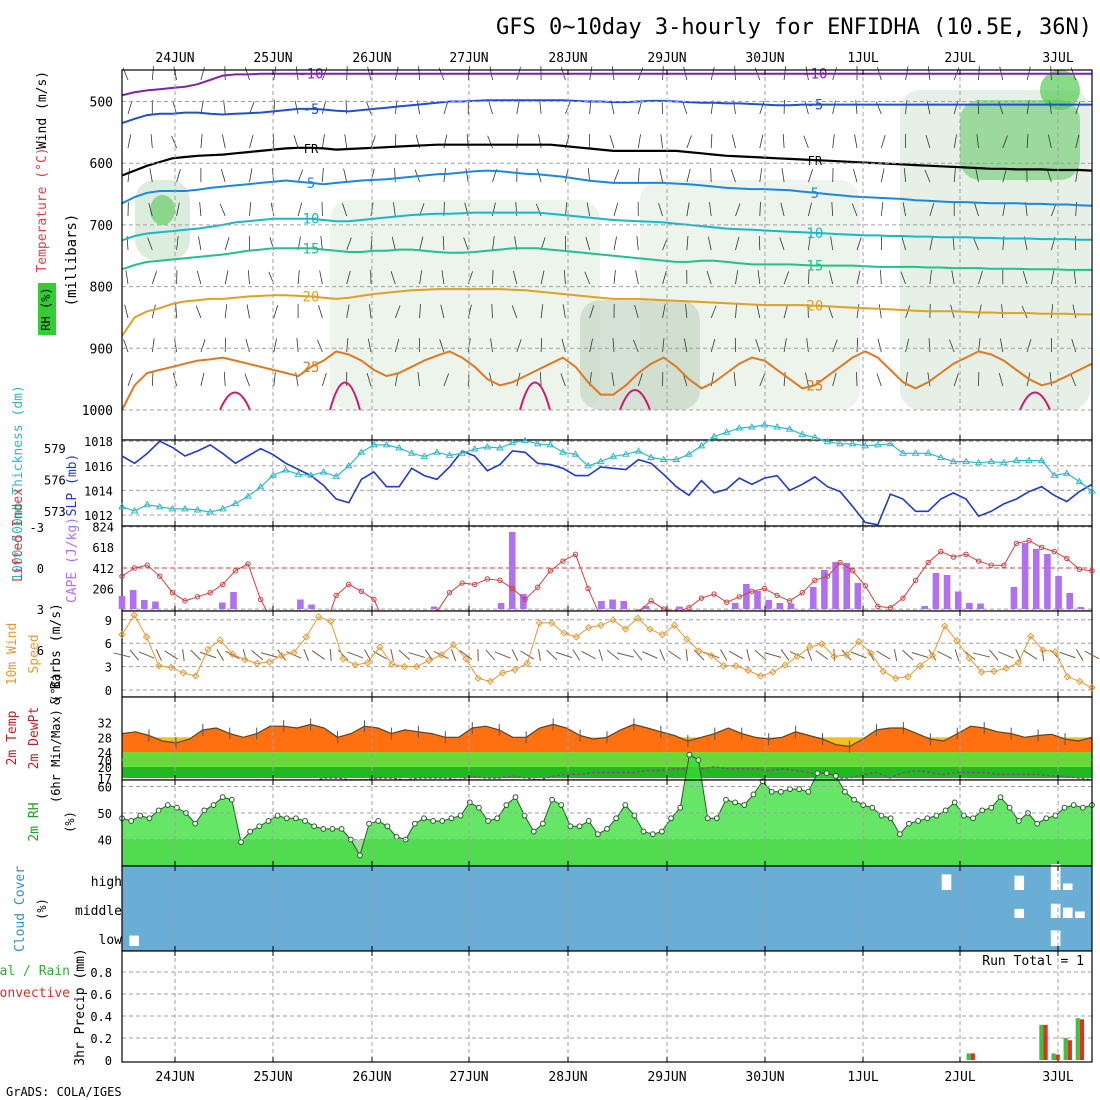 The width and height of the screenshot is (1100, 1100). I want to click on panel-slp-thickness-bg, so click(607, 483).